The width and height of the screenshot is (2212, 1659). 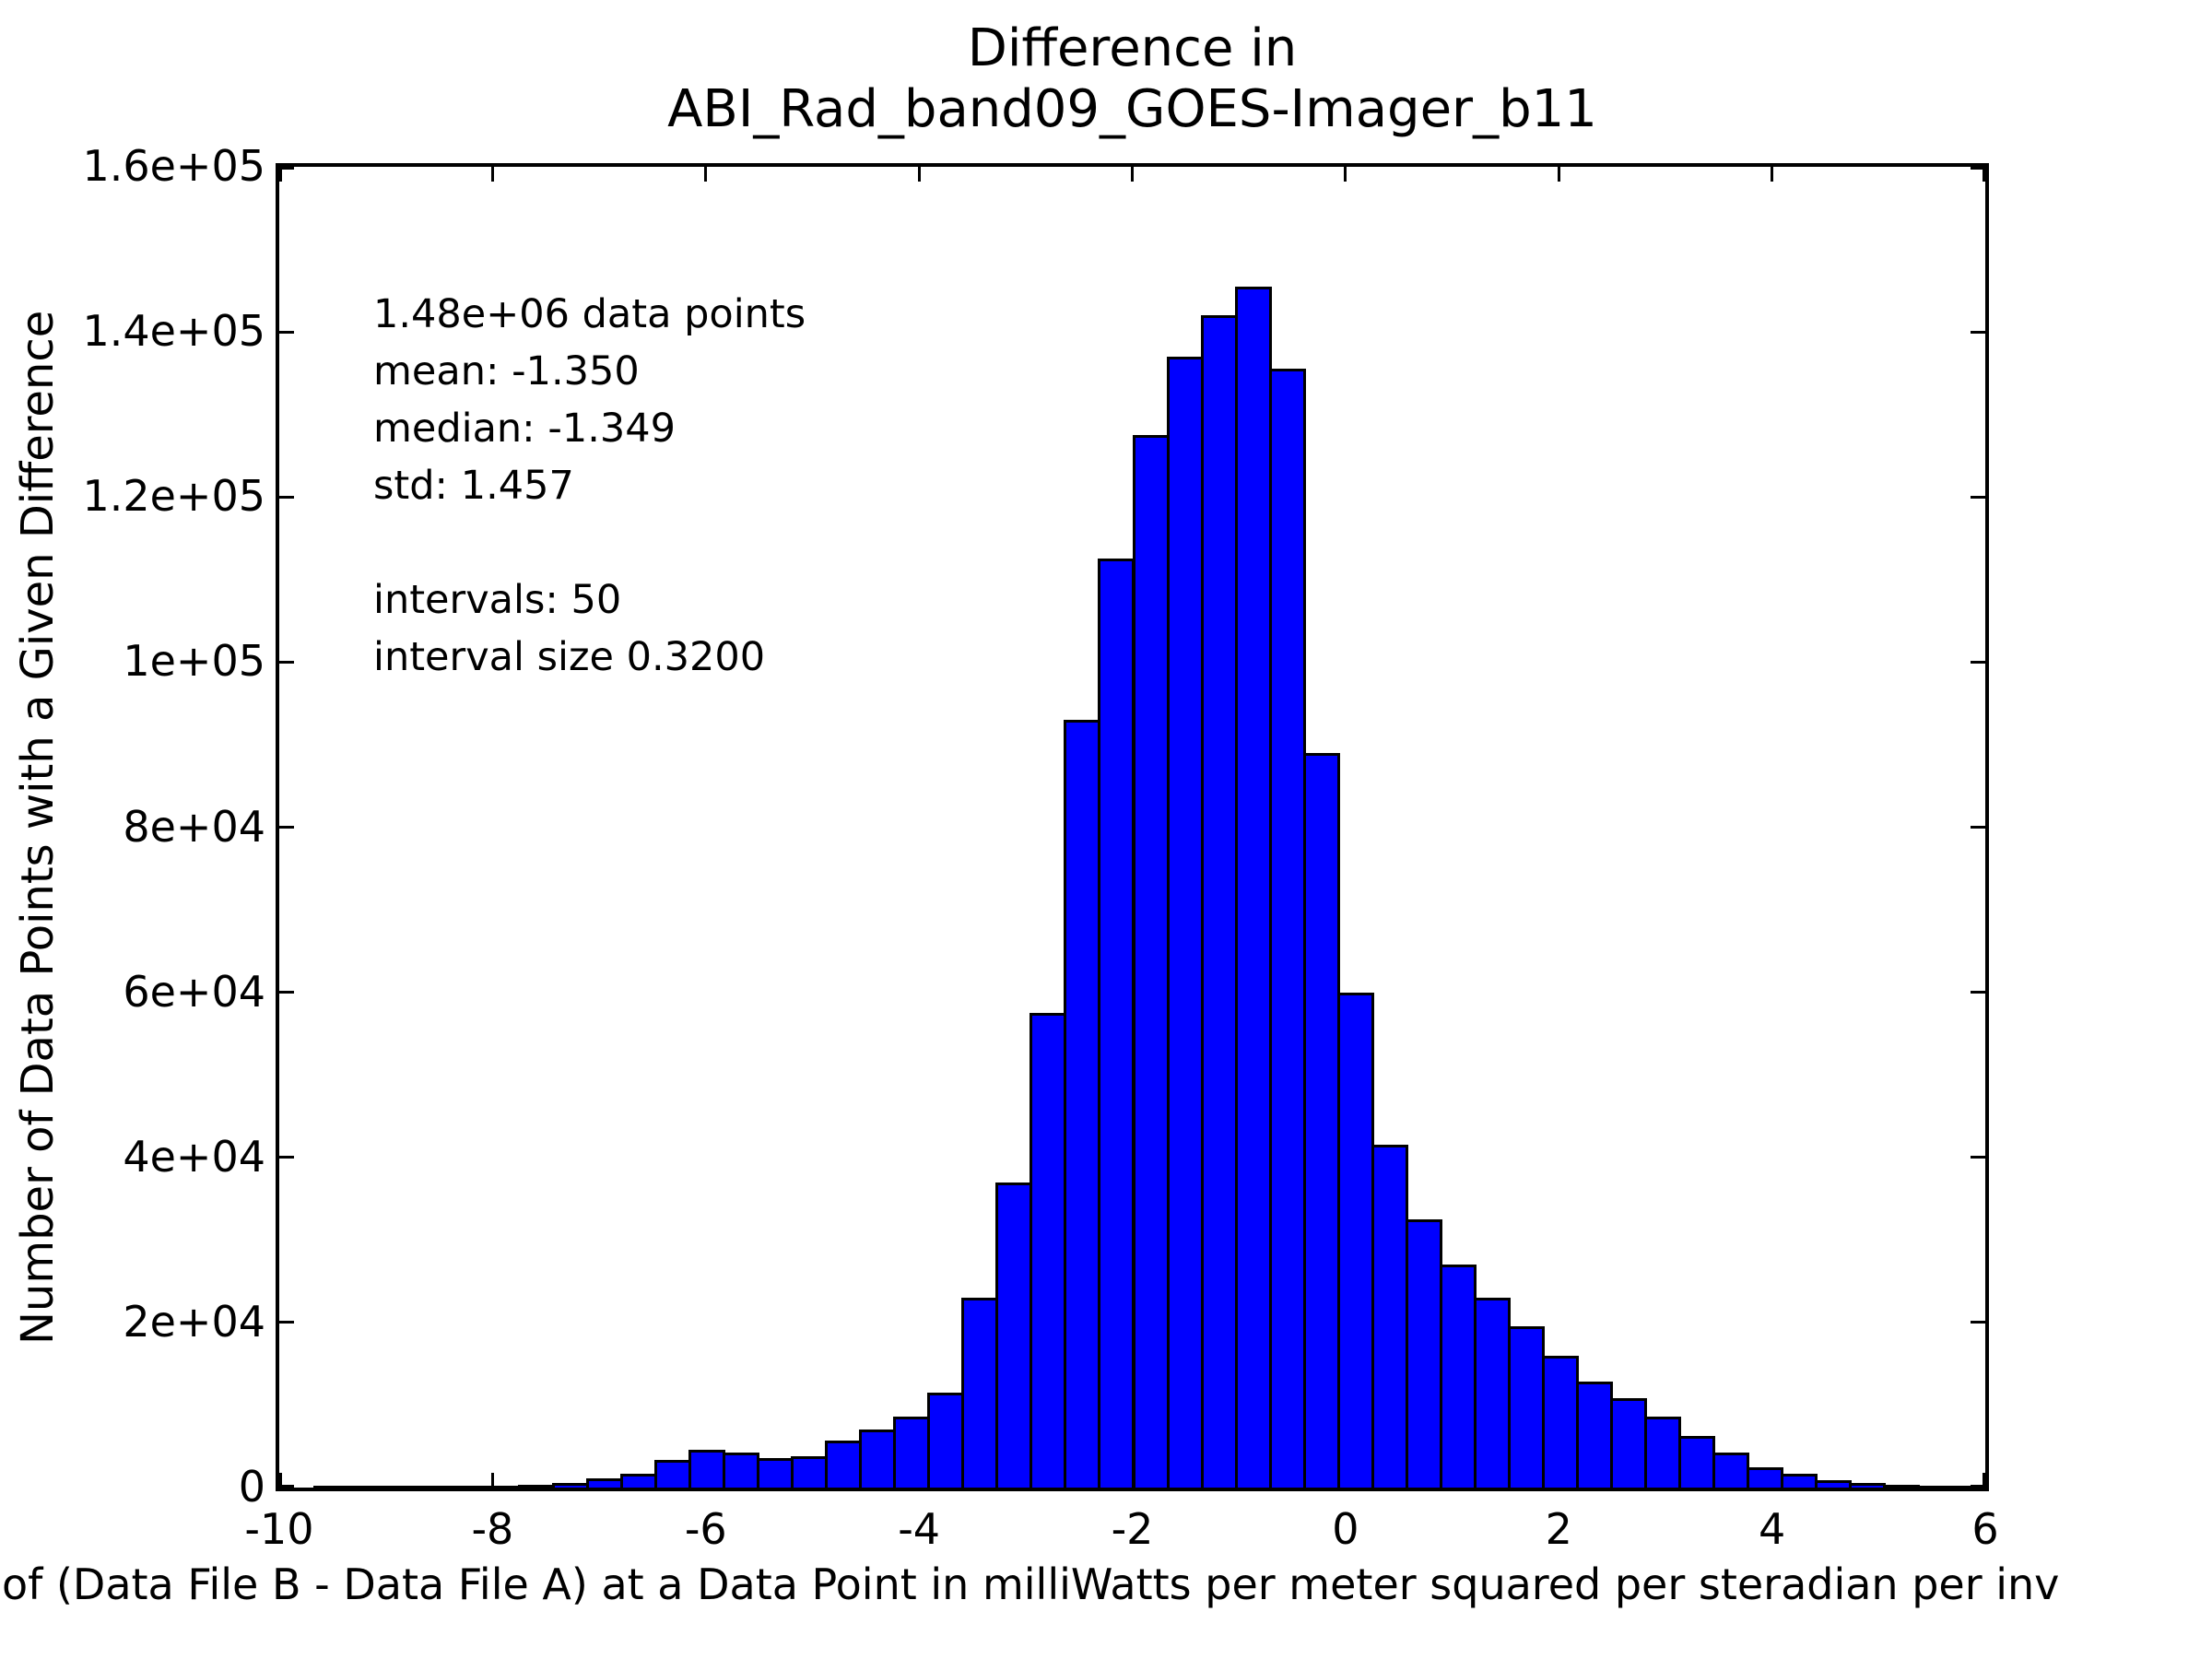 What do you see at coordinates (497, 600) in the screenshot?
I see `stats-line: intervals: 50` at bounding box center [497, 600].